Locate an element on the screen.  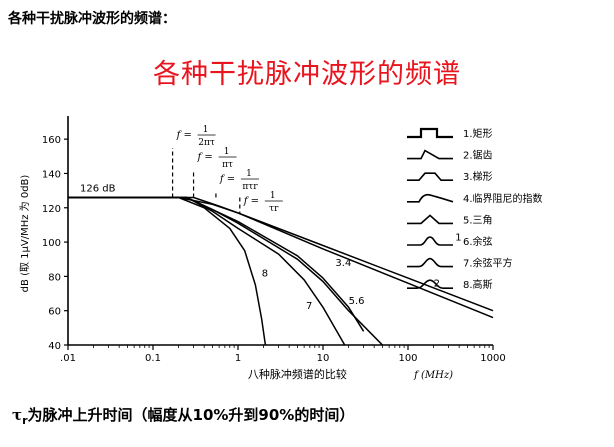
legend-label-1: 1.矩形 is located at coordinates (478, 133).